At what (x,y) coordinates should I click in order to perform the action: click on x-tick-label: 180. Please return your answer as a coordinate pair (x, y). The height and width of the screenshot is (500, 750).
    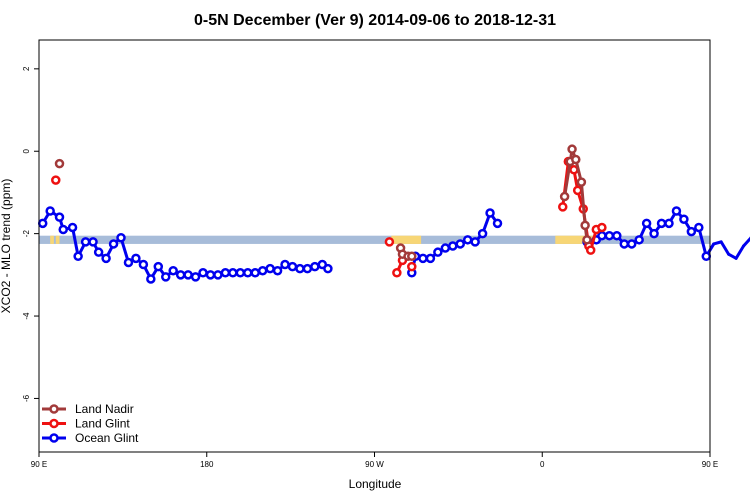
    Looking at the image, I should click on (207, 464).